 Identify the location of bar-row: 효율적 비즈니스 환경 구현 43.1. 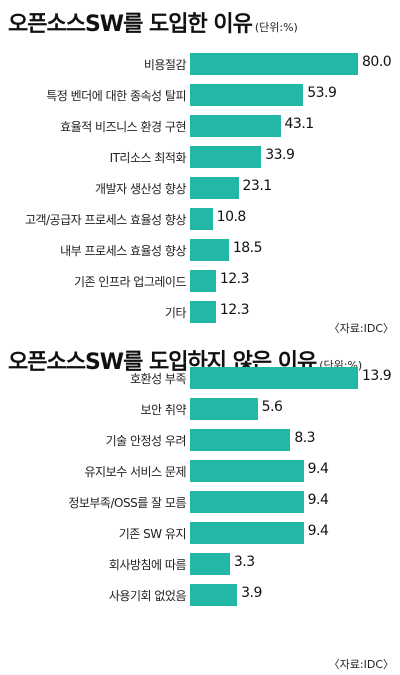
(200, 126).